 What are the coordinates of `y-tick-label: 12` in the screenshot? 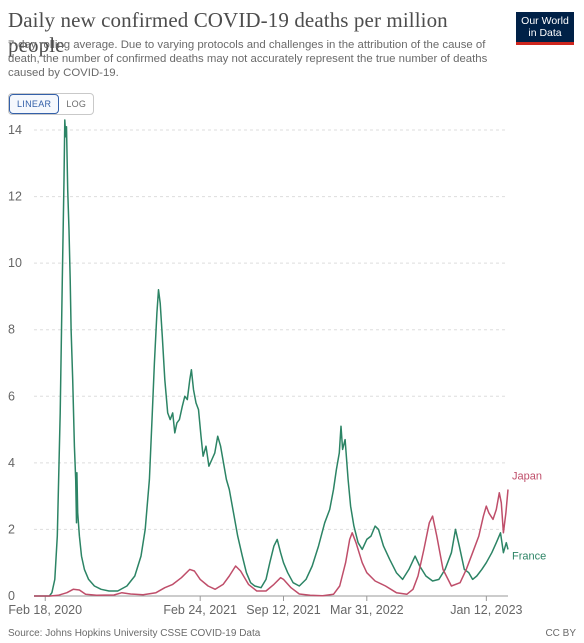 It's located at (15, 197).